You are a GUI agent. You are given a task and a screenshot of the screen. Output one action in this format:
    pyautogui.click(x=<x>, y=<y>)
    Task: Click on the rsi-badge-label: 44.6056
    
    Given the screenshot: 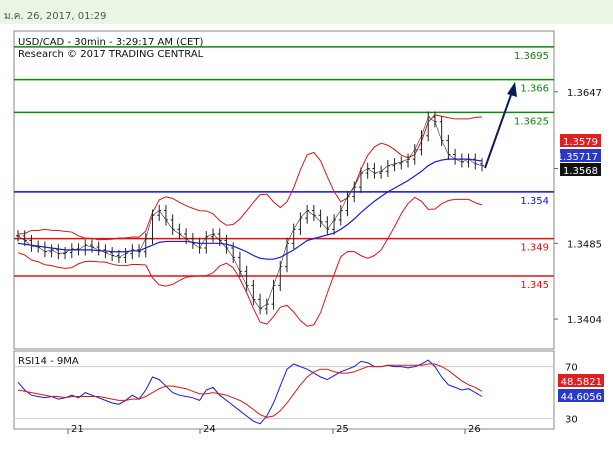 What is the action you would take?
    pyautogui.click(x=581, y=397)
    